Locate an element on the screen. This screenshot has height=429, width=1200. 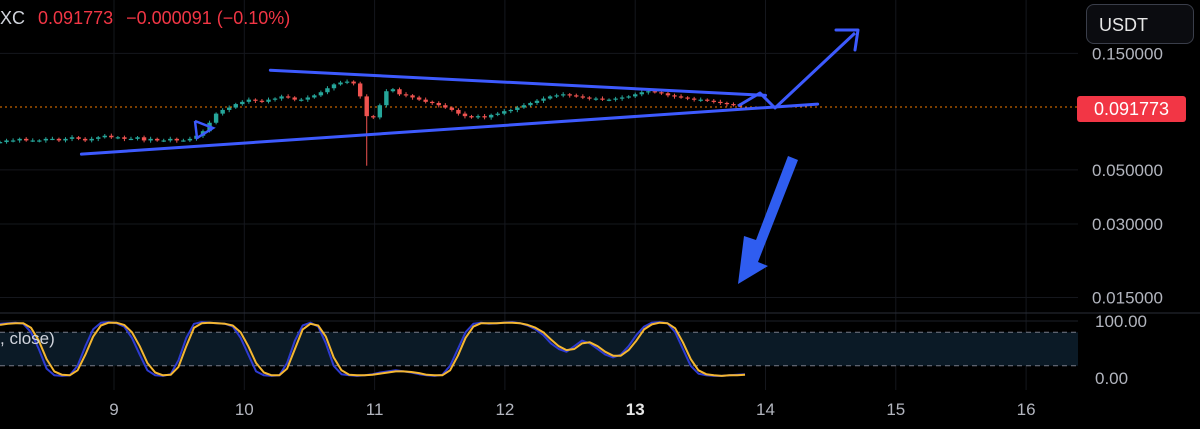
time-tick-label: 10 is located at coordinates (244, 409).